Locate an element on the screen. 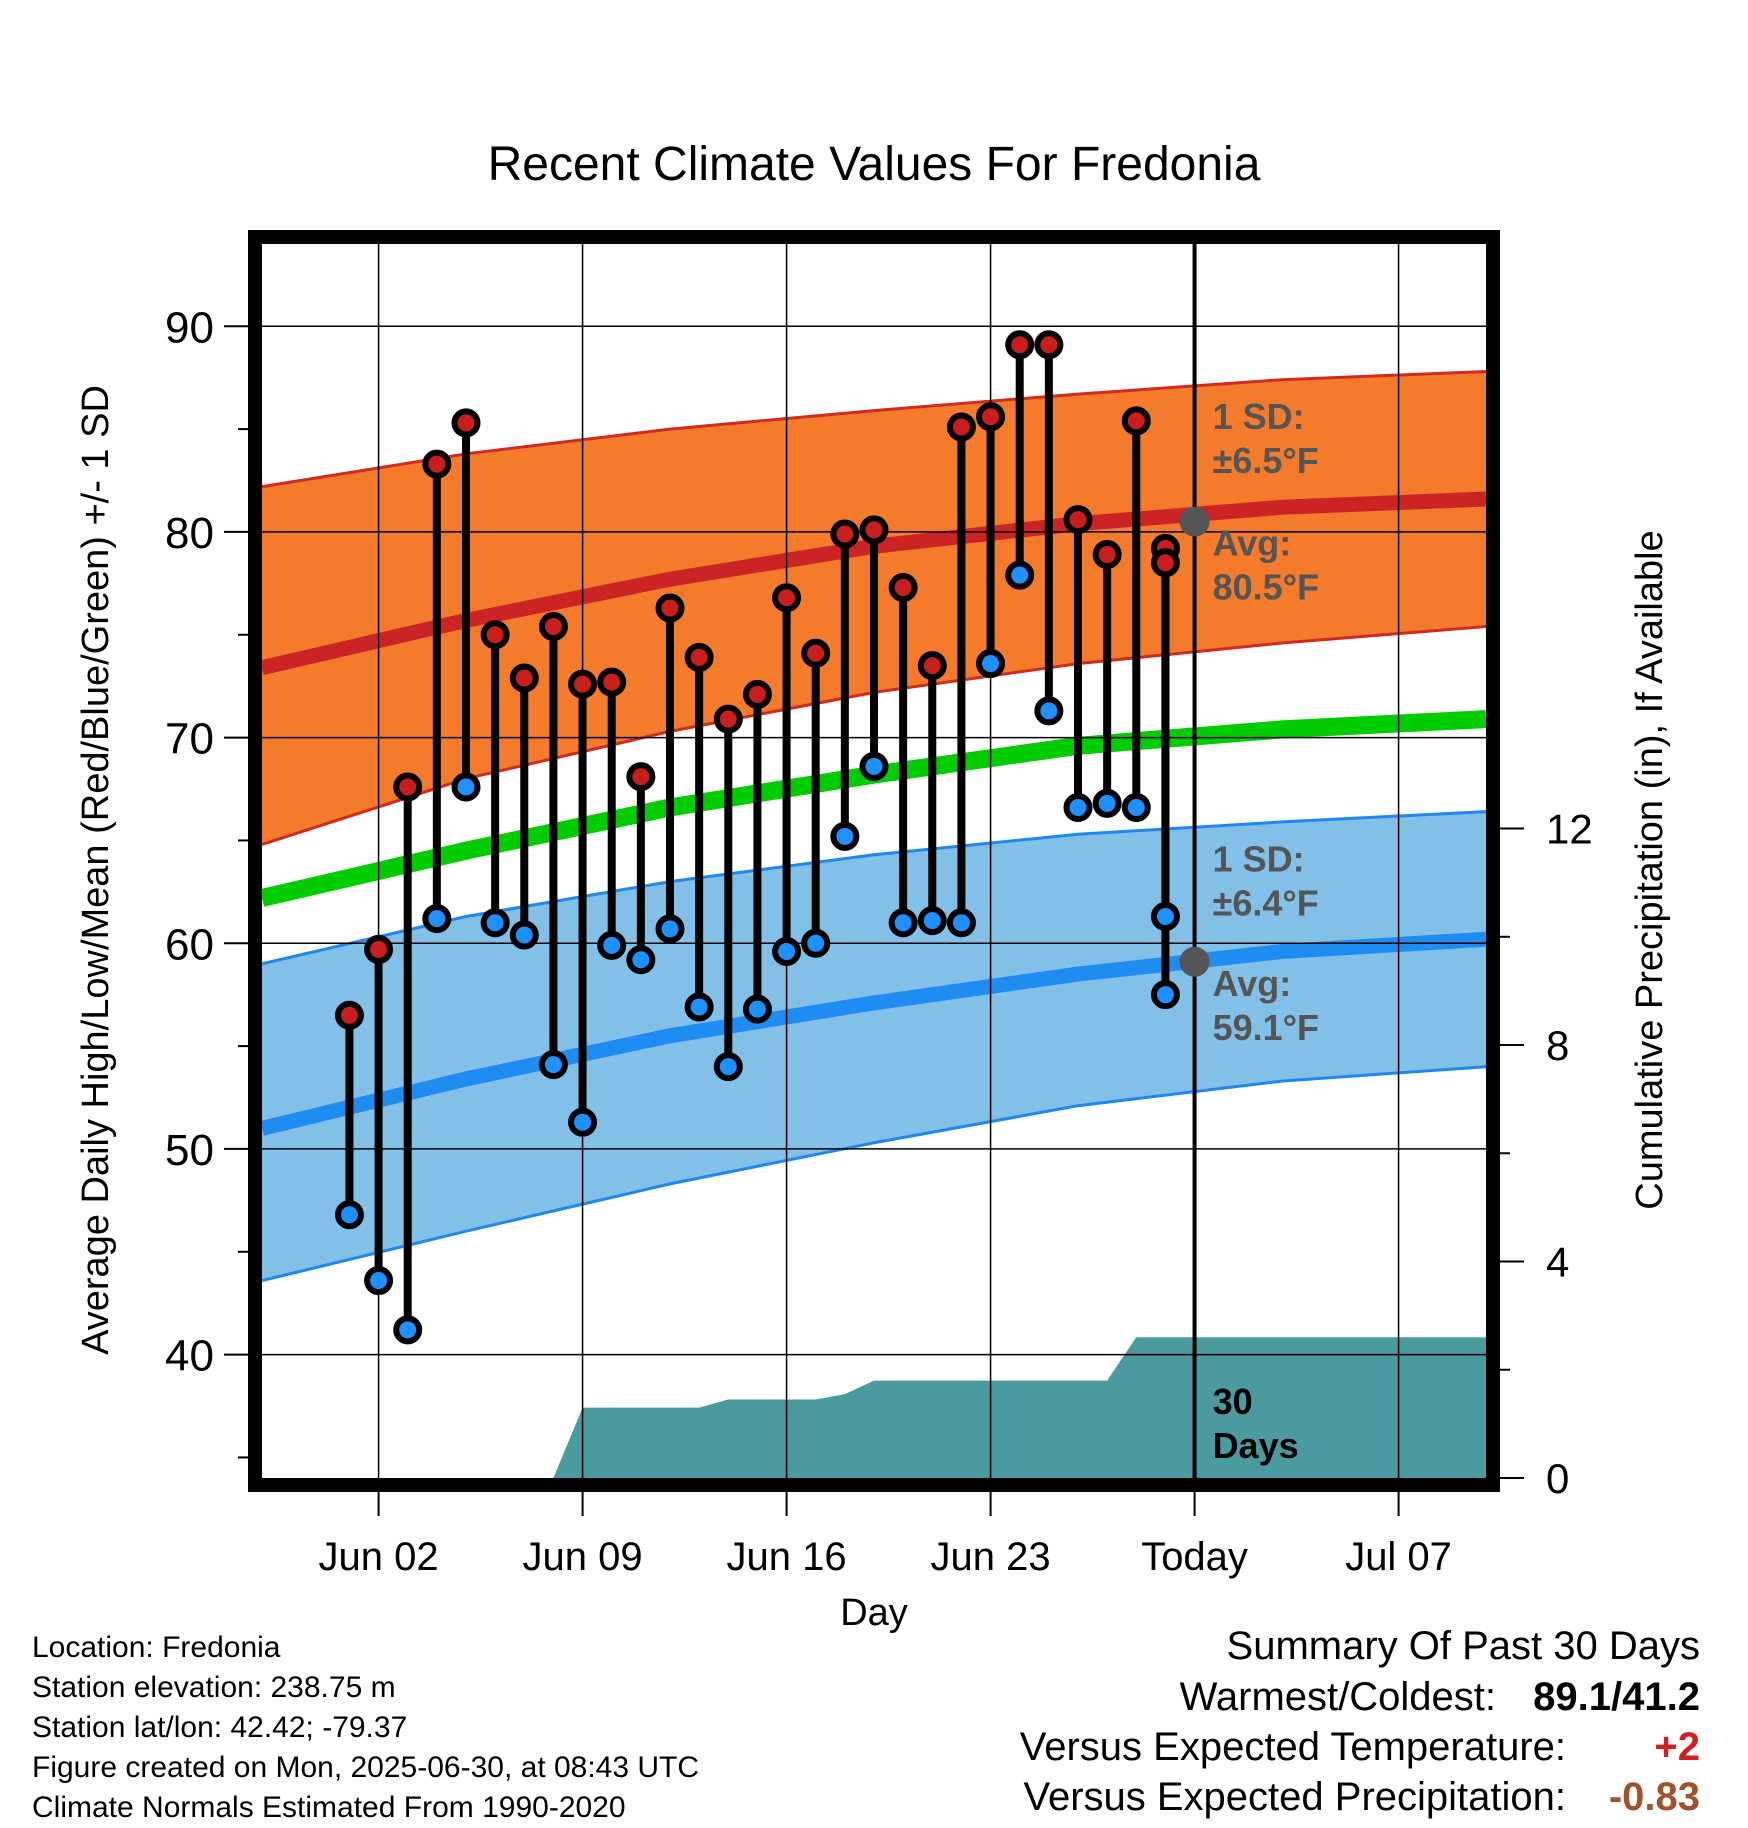 Image resolution: width=1748 pixels, height=1828 pixels. y2-tick-label: 12 is located at coordinates (1569, 829).